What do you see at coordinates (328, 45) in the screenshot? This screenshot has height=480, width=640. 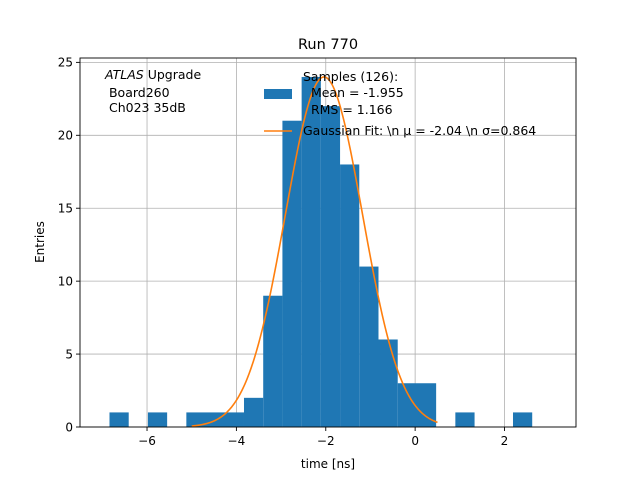 I see `chart-title: Run 770` at bounding box center [328, 45].